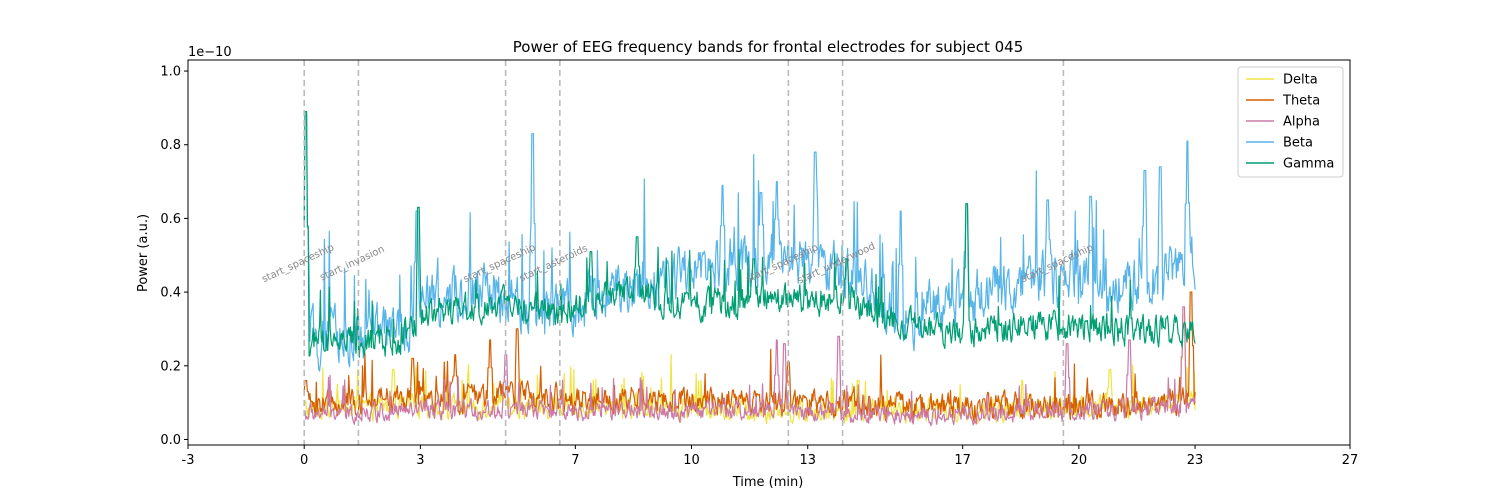 This screenshot has height=504, width=1500. What do you see at coordinates (691, 460) in the screenshot?
I see `x-tick-label: 10` at bounding box center [691, 460].